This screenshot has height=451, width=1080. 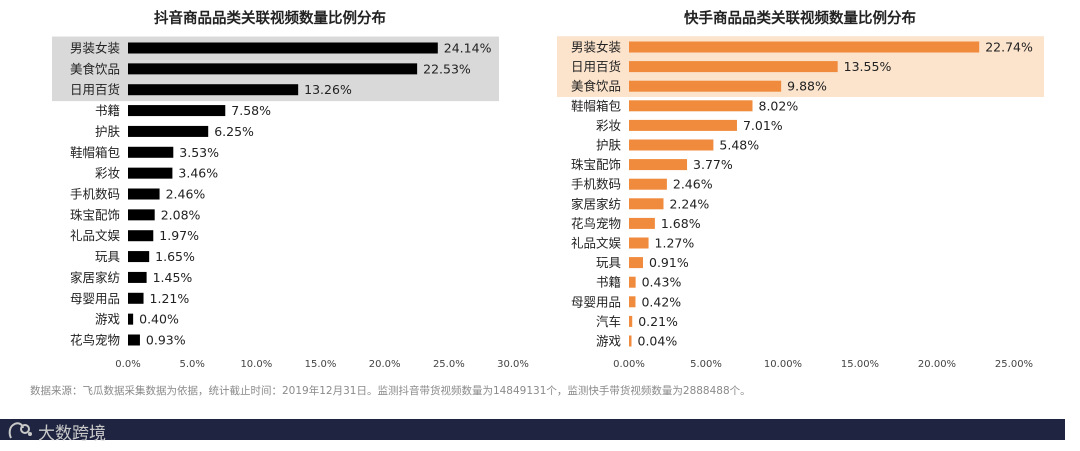 What do you see at coordinates (328, 89) in the screenshot?
I see `value-label: 13.26%` at bounding box center [328, 89].